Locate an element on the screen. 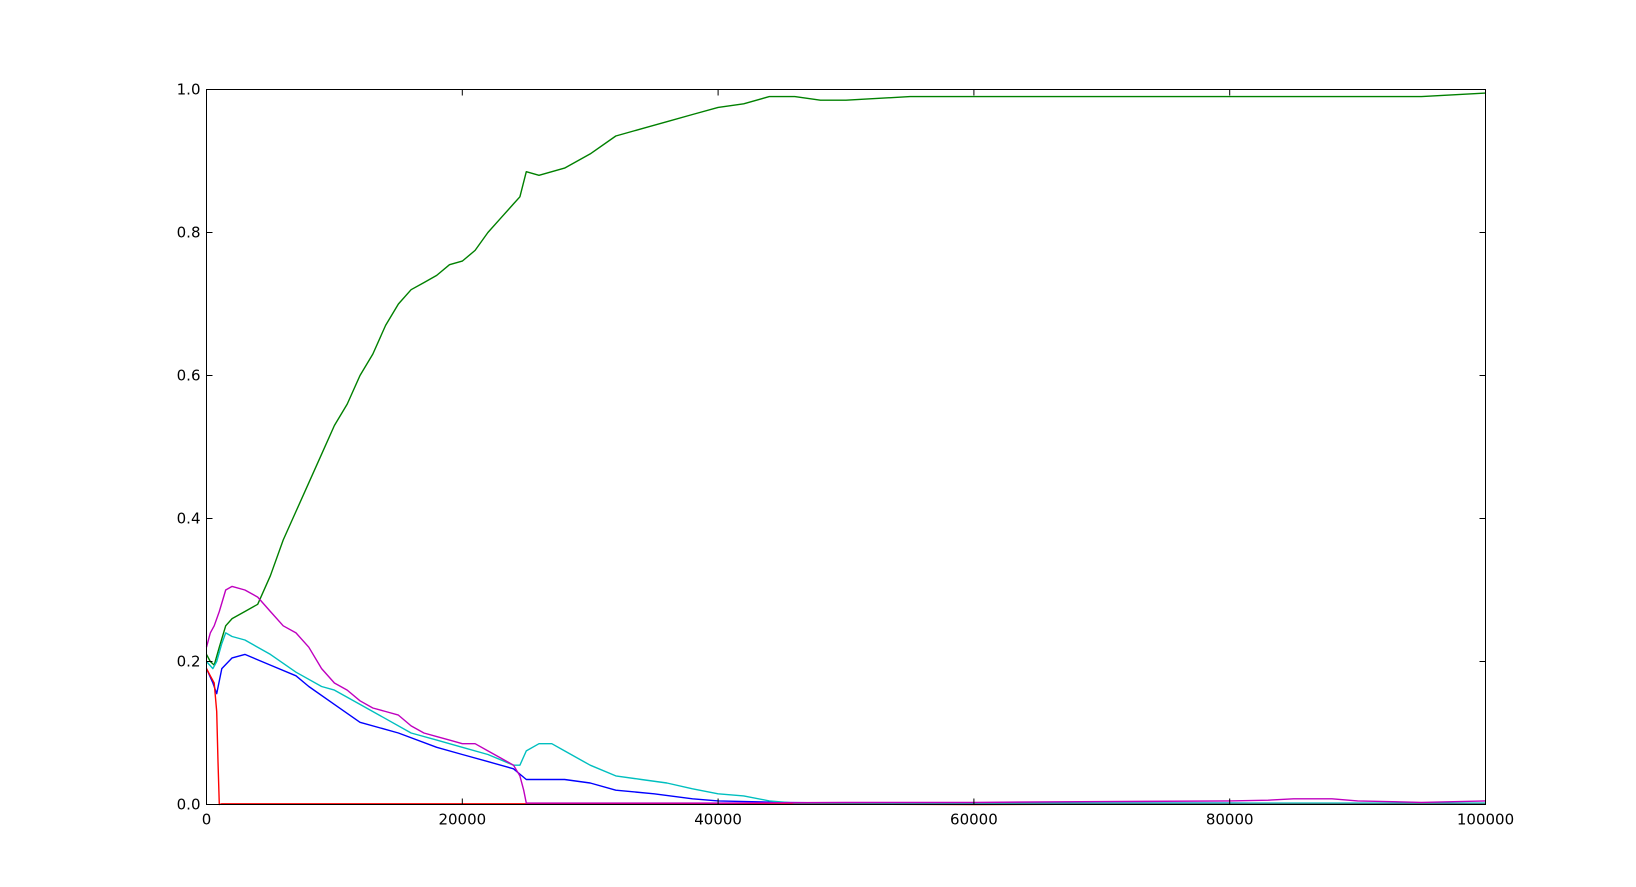 Image resolution: width=1636 pixels, height=887 pixels. x-tick-label-2: 40000 is located at coordinates (718, 820).